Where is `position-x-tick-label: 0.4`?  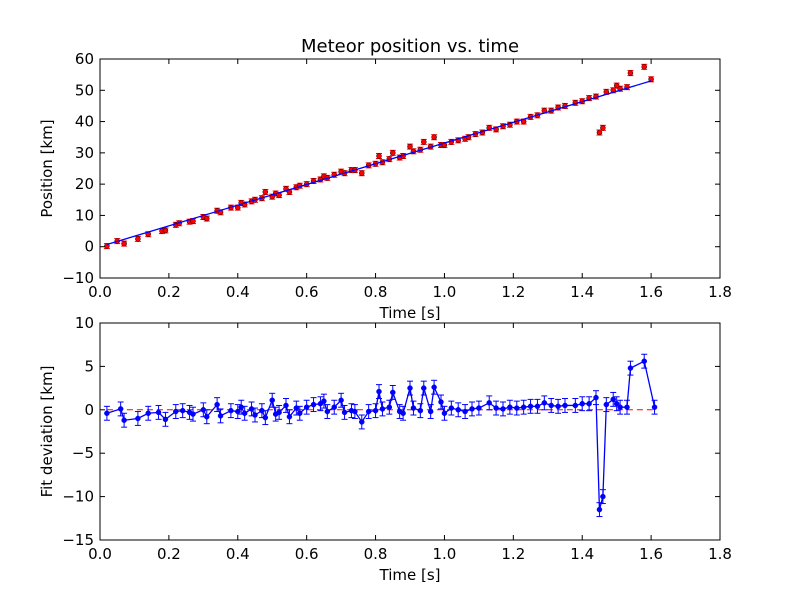
position-x-tick-label: 0.4 is located at coordinates (238, 292).